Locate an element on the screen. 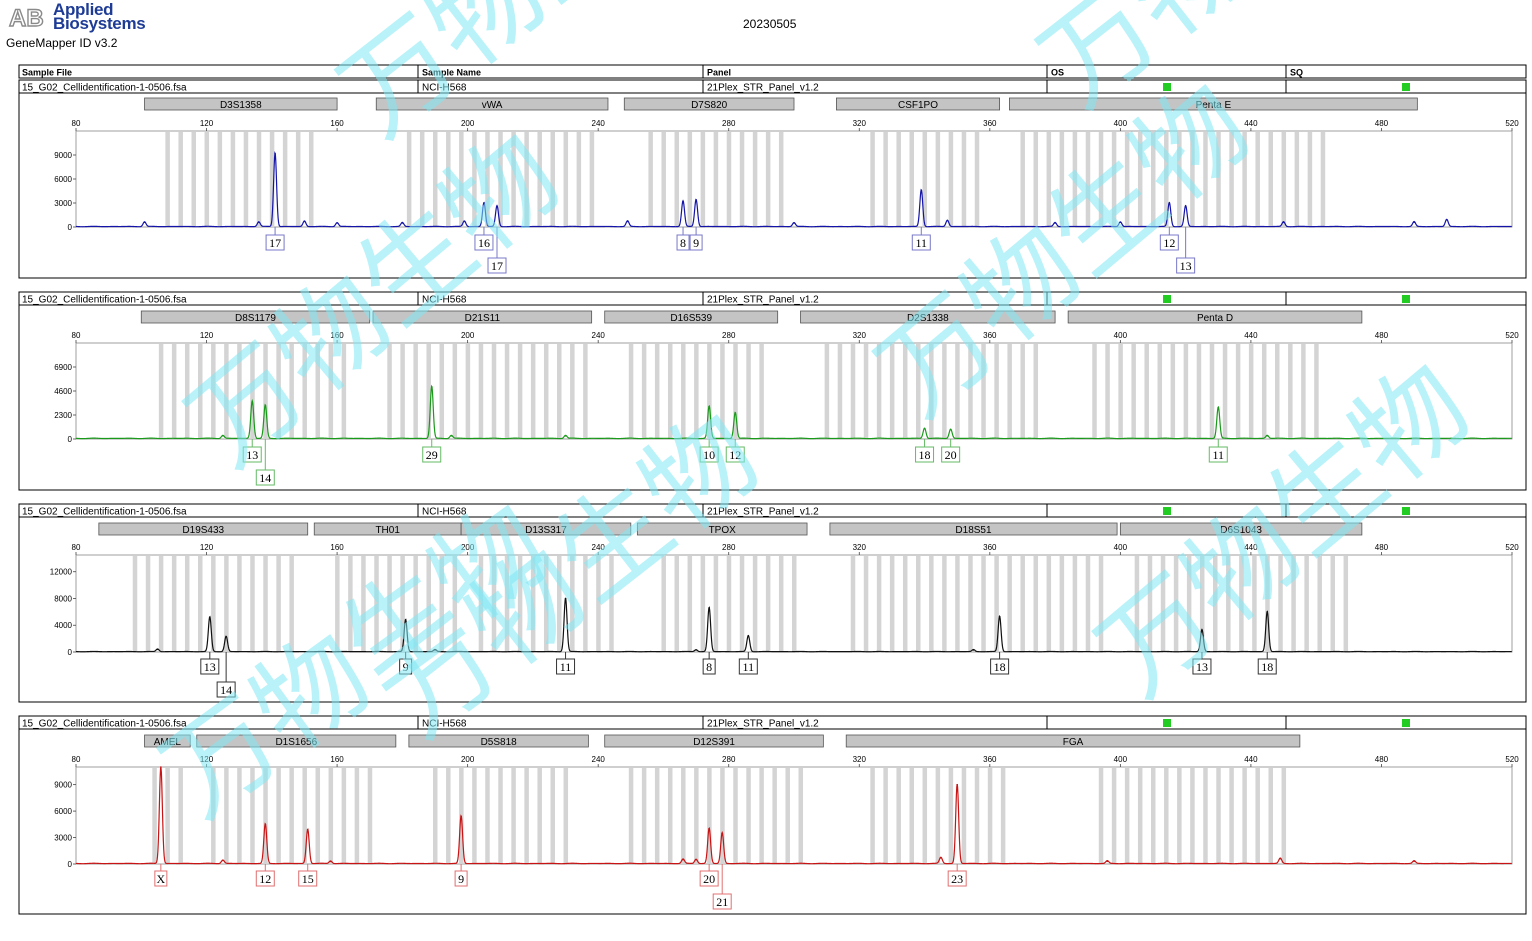  allele-call-label: 17 is located at coordinates (497, 266).